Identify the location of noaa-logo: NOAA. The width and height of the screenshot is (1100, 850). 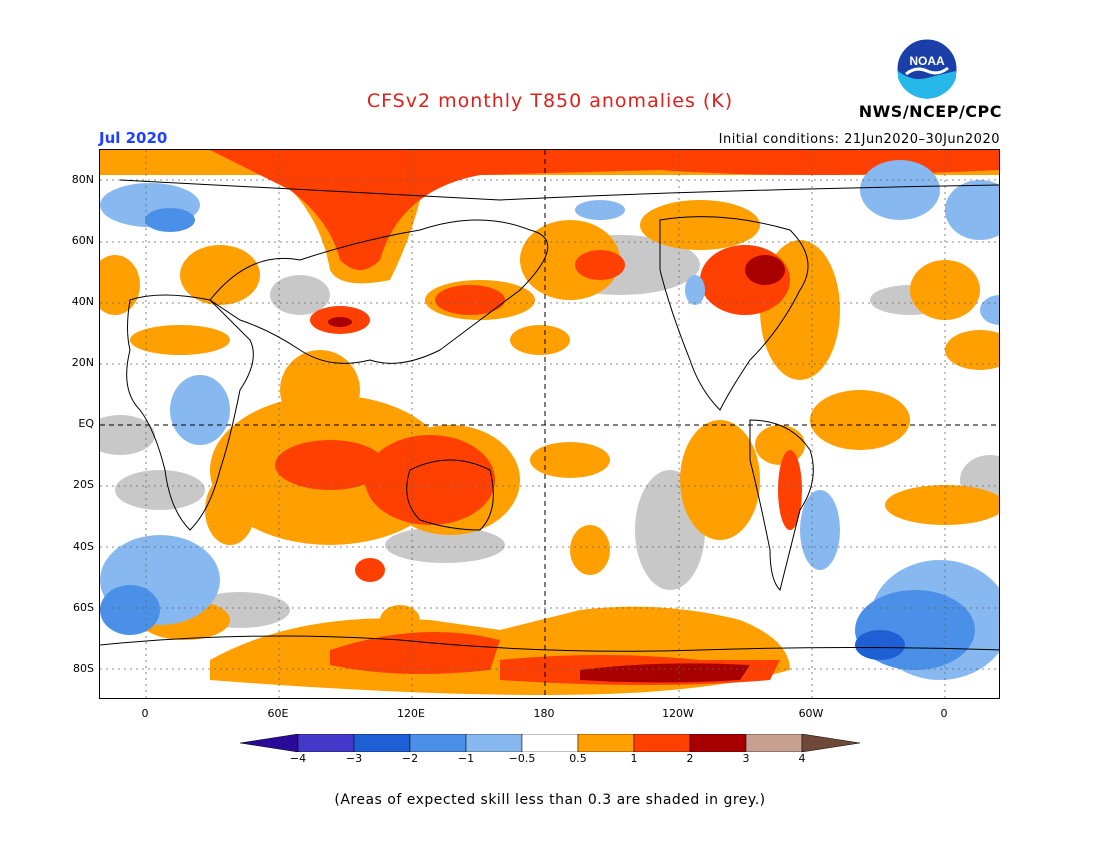
(927, 69).